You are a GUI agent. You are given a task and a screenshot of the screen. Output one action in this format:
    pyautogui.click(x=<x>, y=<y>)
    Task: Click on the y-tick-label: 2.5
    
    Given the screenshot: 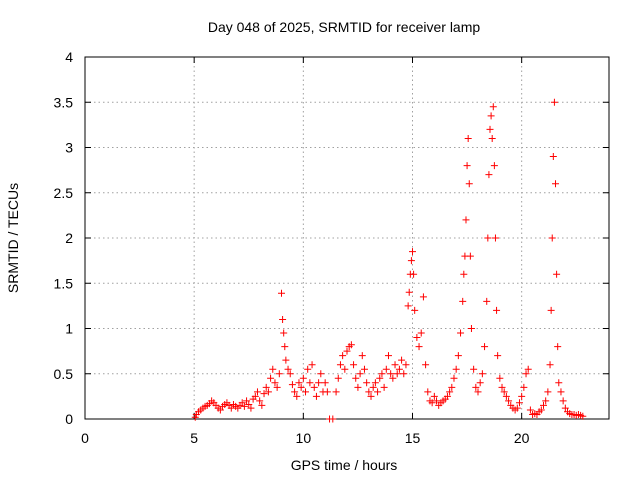 What is the action you would take?
    pyautogui.click(x=64, y=193)
    